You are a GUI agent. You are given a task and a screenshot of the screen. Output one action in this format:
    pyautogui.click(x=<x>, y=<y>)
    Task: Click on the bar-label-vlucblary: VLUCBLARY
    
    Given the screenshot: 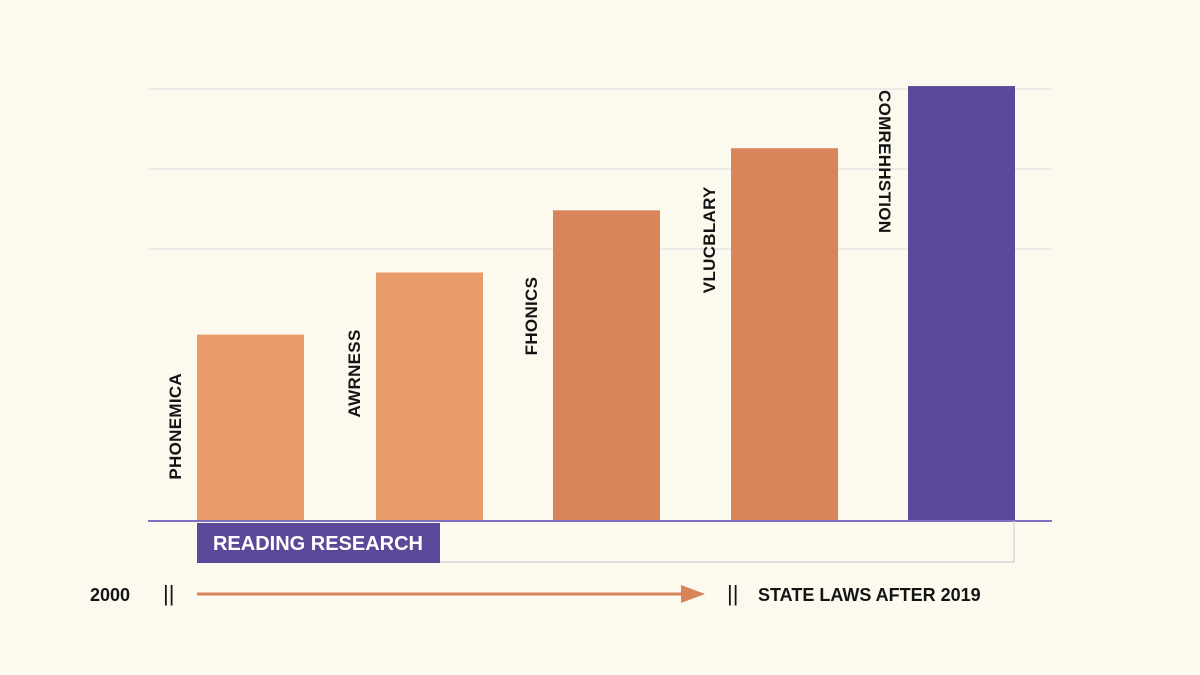 What is the action you would take?
    pyautogui.click(x=709, y=239)
    